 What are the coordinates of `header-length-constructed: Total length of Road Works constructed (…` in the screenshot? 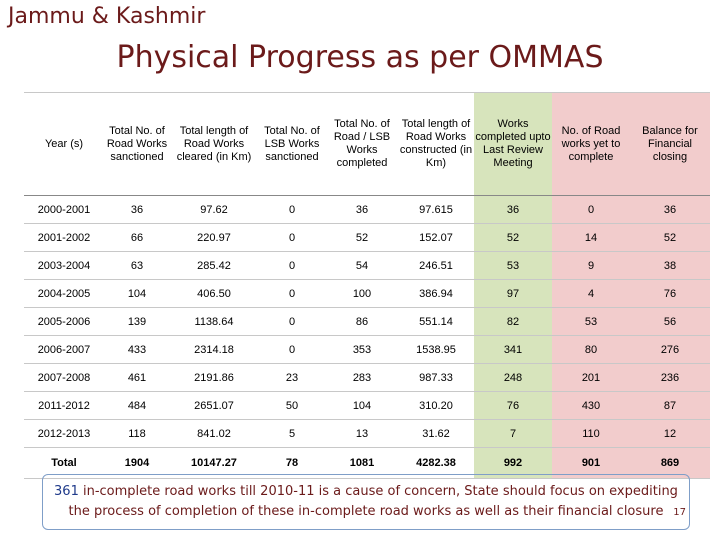 It's located at (436, 144).